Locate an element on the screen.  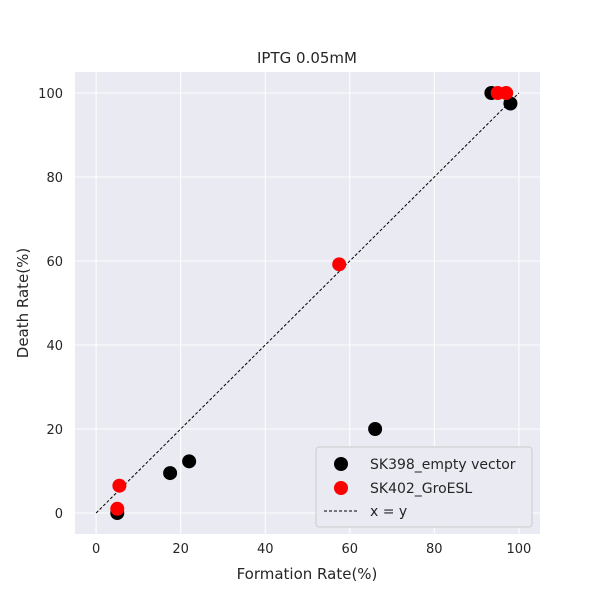
legend-marker-sk402 is located at coordinates (341, 488).